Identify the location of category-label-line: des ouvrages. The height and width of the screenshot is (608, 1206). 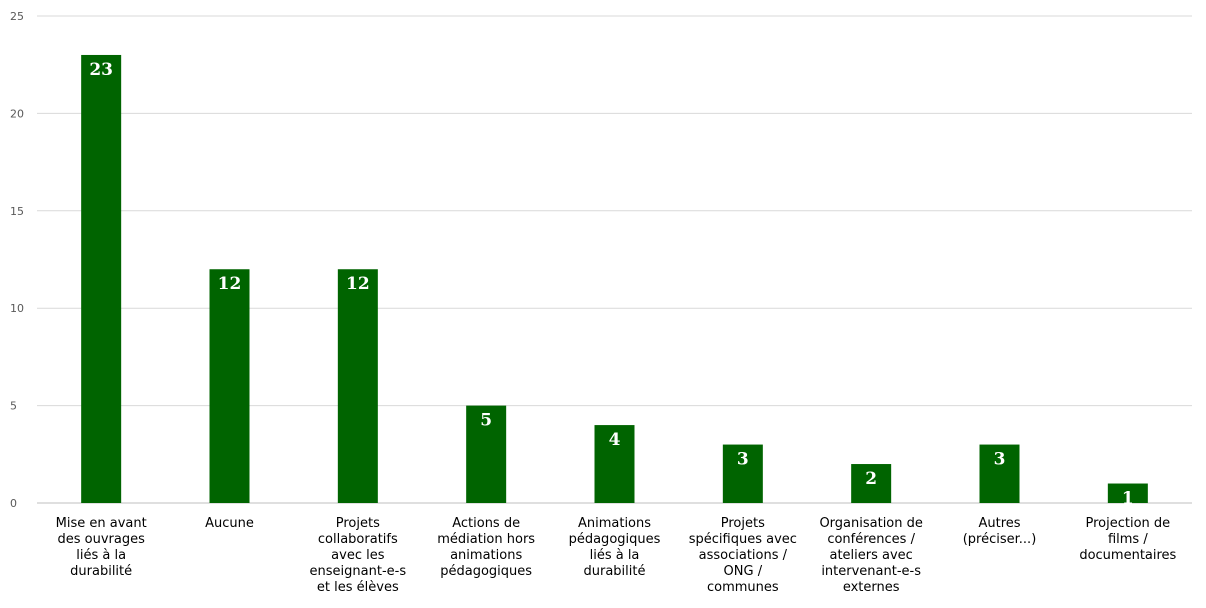
(101, 539).